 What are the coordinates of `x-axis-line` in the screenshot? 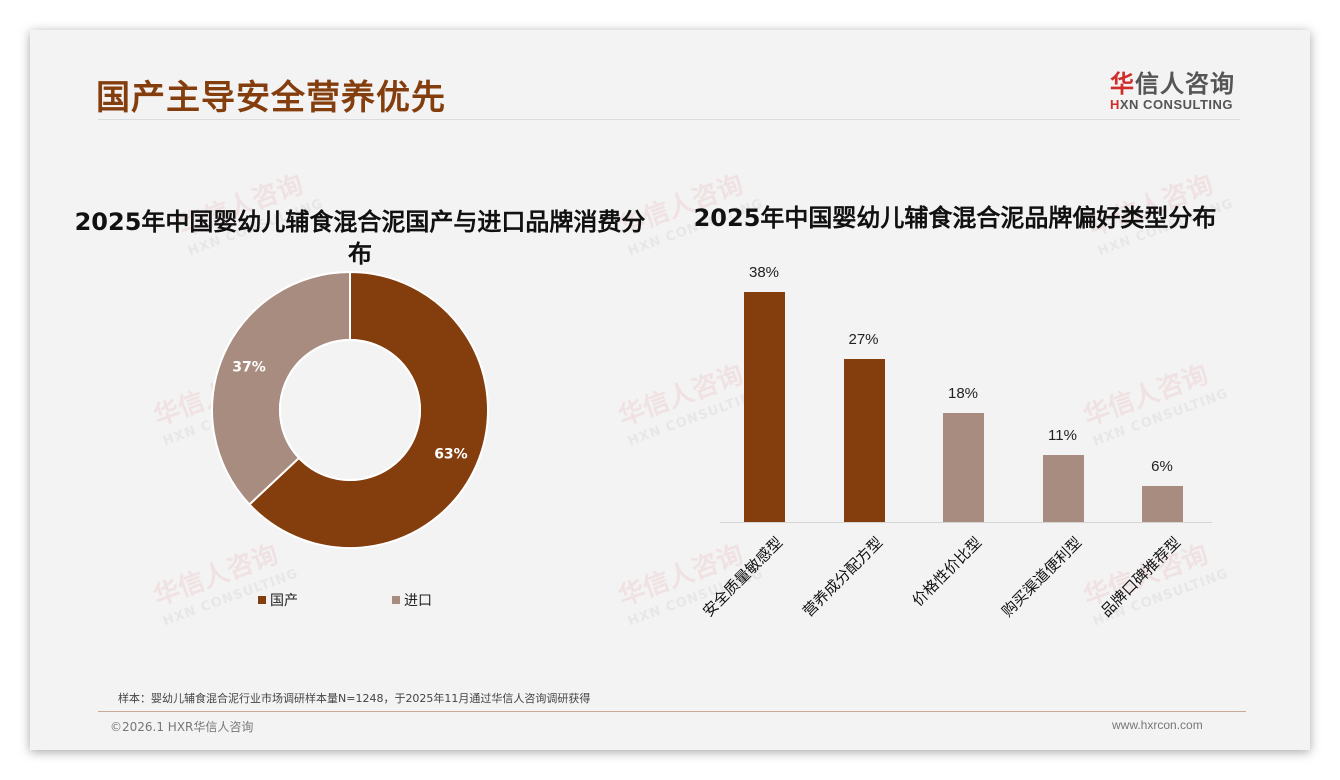 It's located at (966, 522).